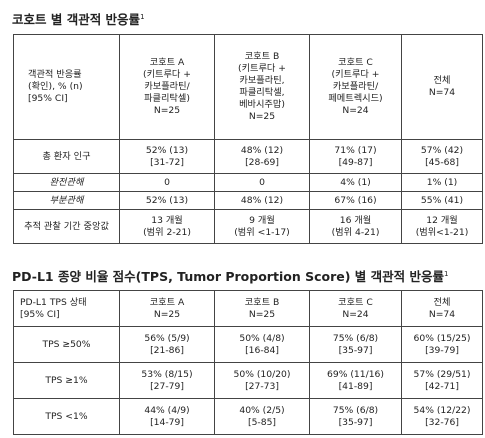  What do you see at coordinates (167, 386) in the screenshot?
I see `cell-text-line: [27-79]` at bounding box center [167, 386].